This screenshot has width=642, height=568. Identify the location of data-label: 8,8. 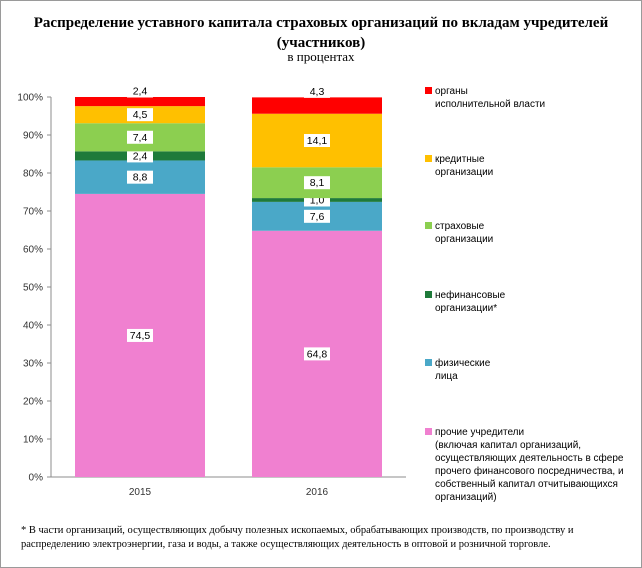
(140, 178).